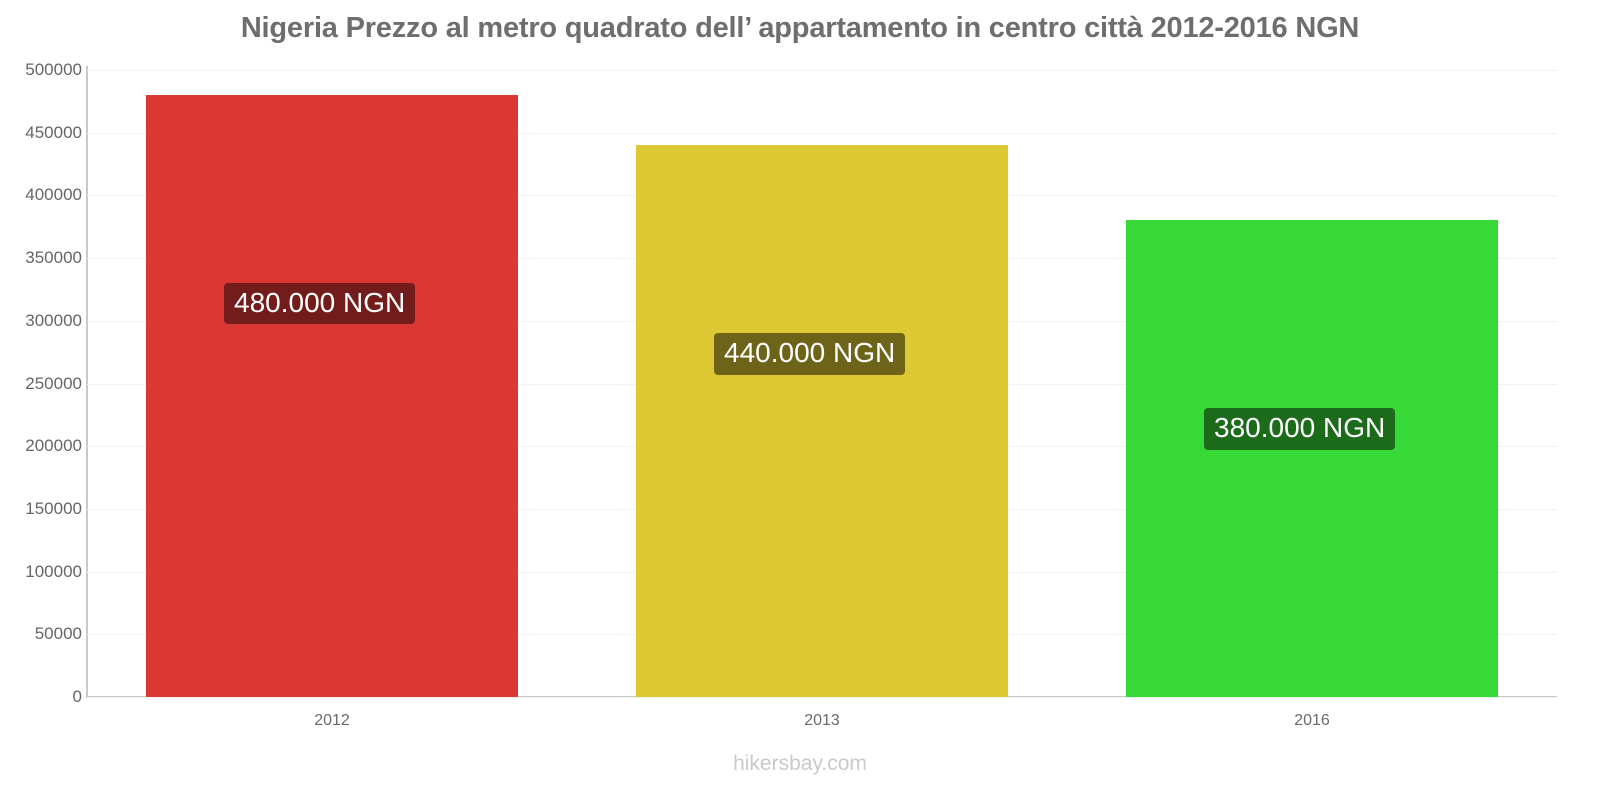  What do you see at coordinates (332, 720) in the screenshot?
I see `x-axis-tick-label: 2012` at bounding box center [332, 720].